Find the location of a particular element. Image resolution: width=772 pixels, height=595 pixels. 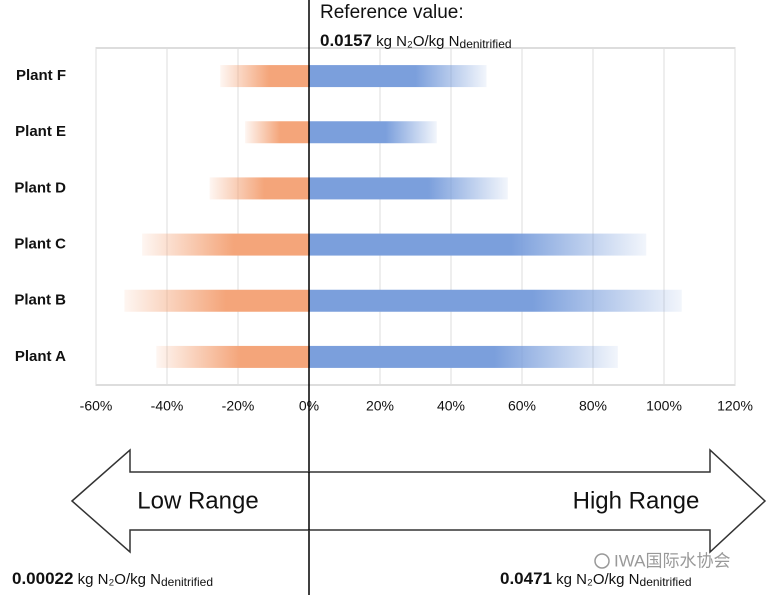

watermark: IWA国际水协会 is located at coordinates (672, 560).